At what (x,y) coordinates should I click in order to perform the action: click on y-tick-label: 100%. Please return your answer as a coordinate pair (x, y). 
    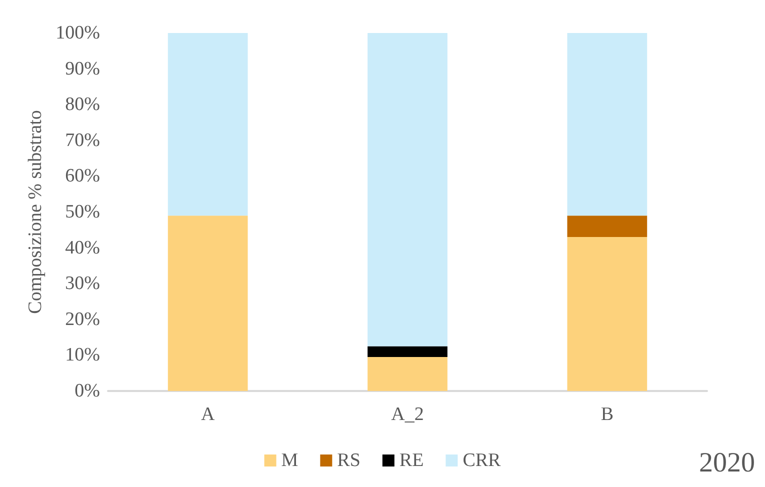
    Looking at the image, I should click on (78, 33).